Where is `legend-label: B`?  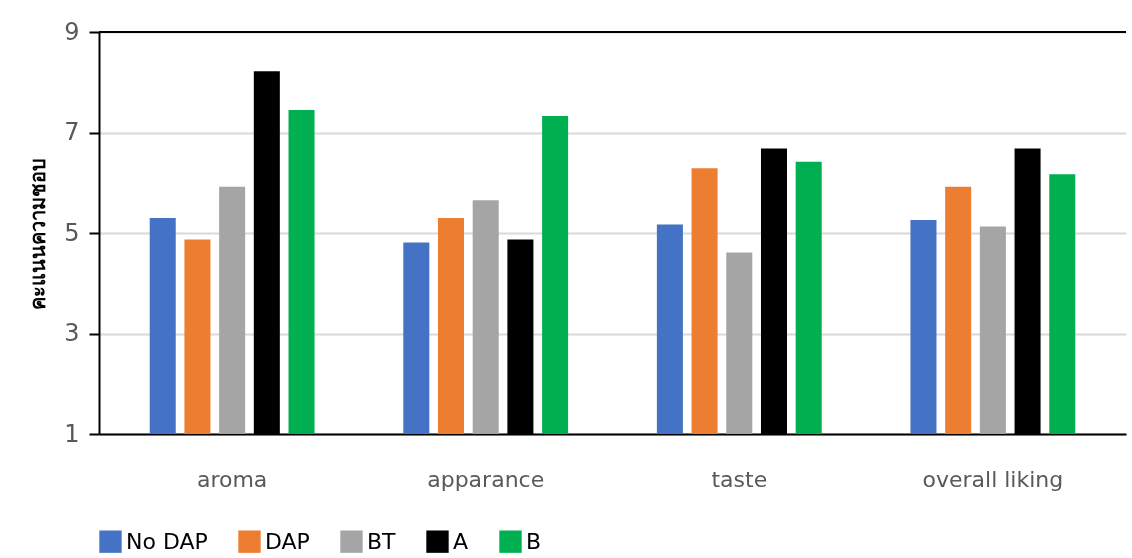 legend-label: B is located at coordinates (534, 541).